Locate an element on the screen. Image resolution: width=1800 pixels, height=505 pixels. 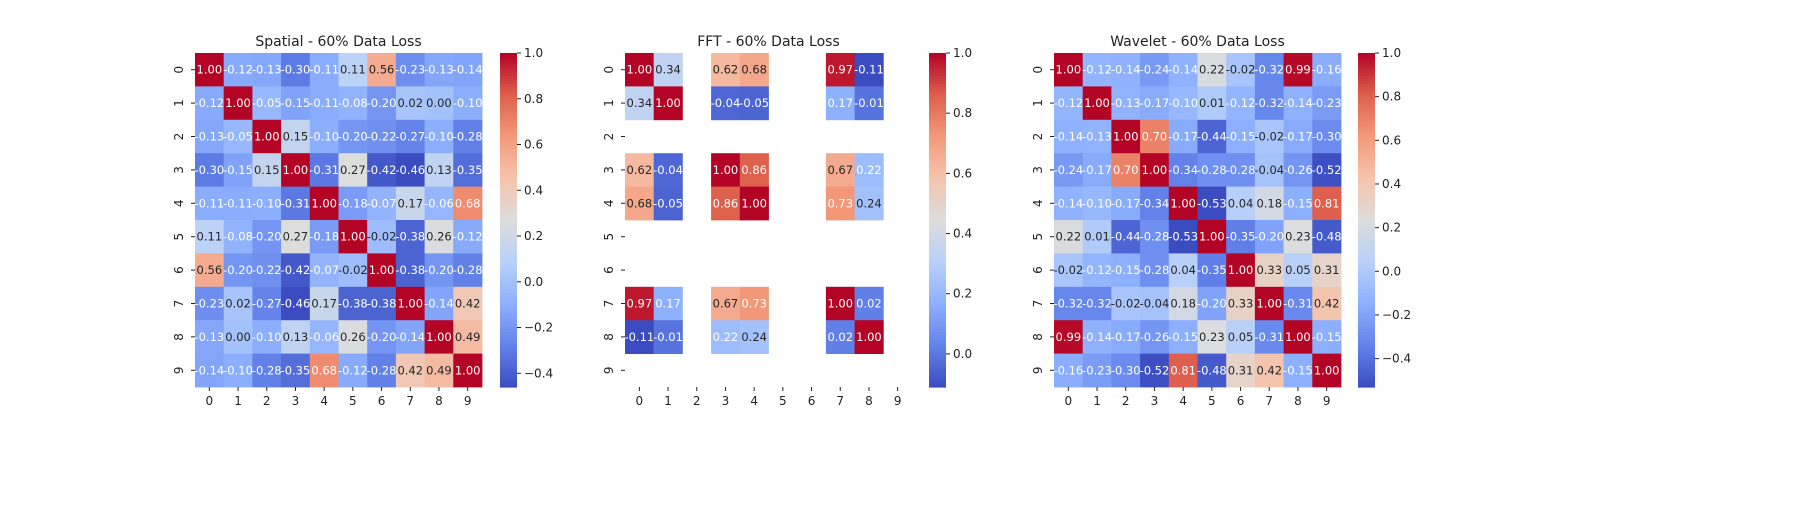
colorbar-tick-label: 0.6 is located at coordinates (962, 173).